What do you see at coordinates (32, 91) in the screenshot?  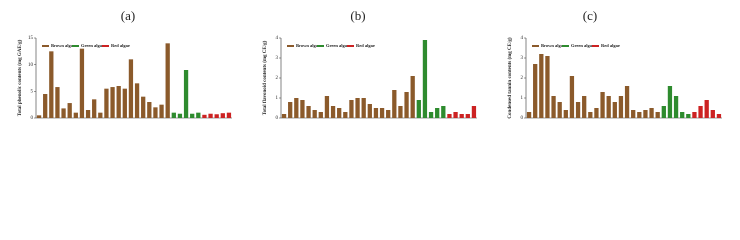 I see `y-tick-label: 5` at bounding box center [32, 91].